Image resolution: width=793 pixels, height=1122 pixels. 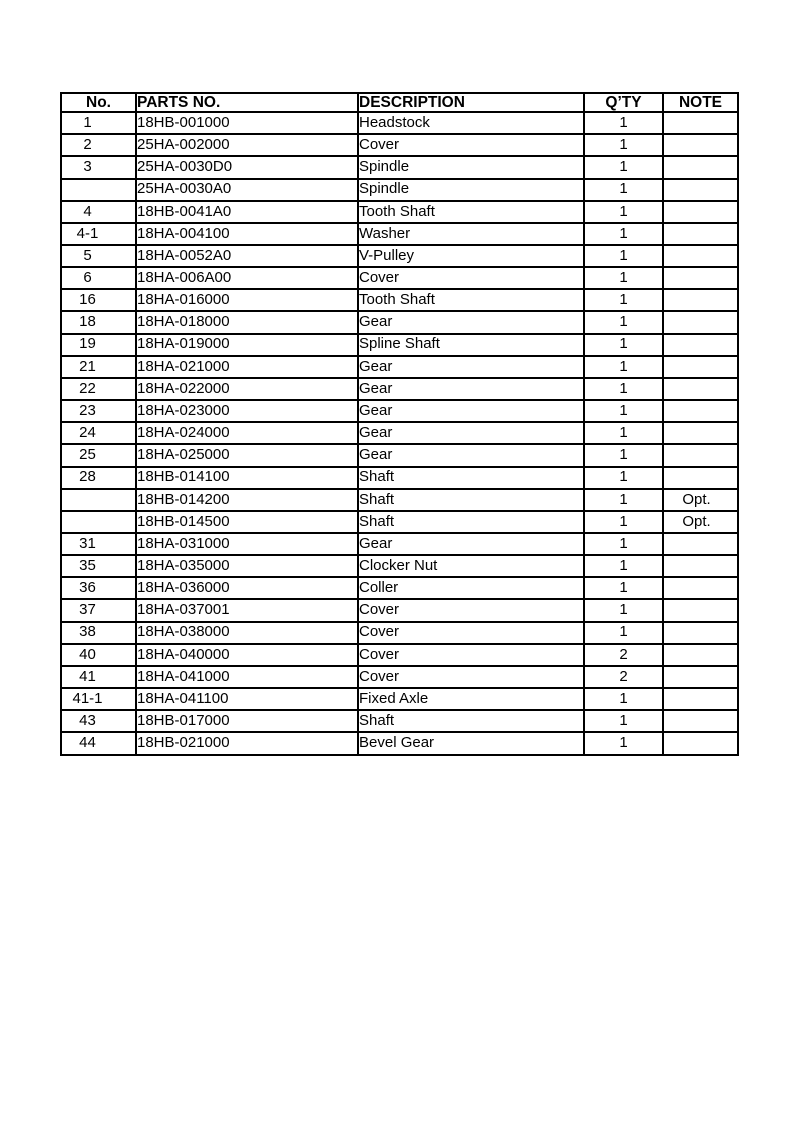 What do you see at coordinates (399, 433) in the screenshot?
I see `table-row: 24 18HA-024000 Gear 1` at bounding box center [399, 433].